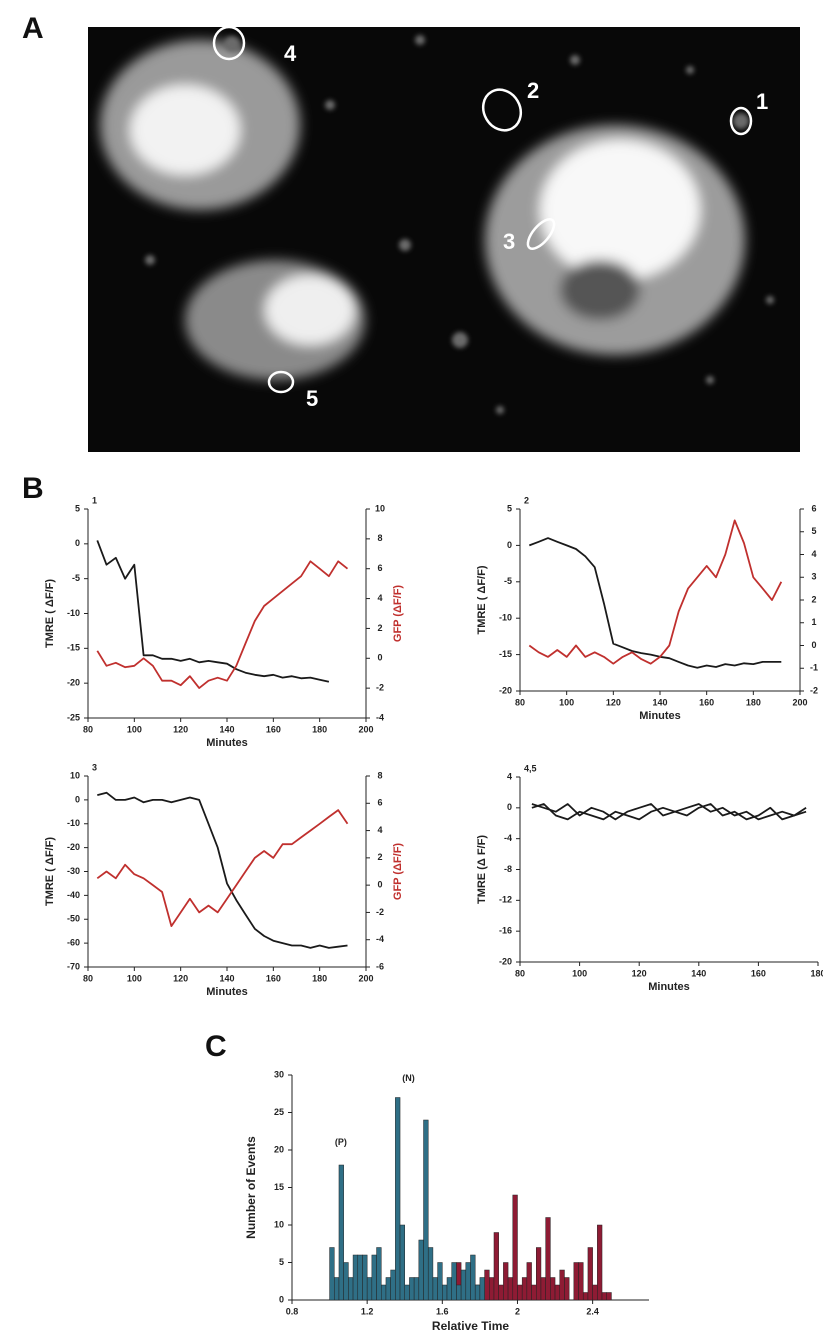 Image resolution: width=823 pixels, height=1340 pixels. What do you see at coordinates (408, 1078) in the screenshot?
I see `annotation: (N)` at bounding box center [408, 1078].